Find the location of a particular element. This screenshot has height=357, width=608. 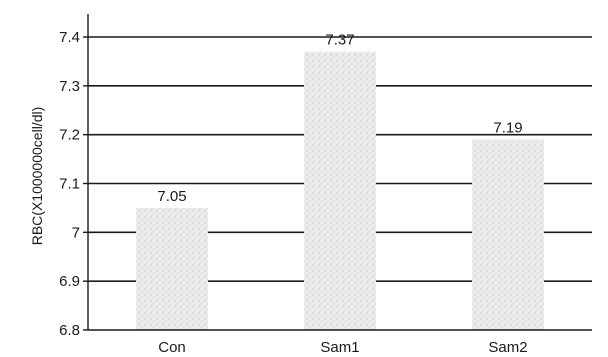

bar-sam1 is located at coordinates (340, 191).